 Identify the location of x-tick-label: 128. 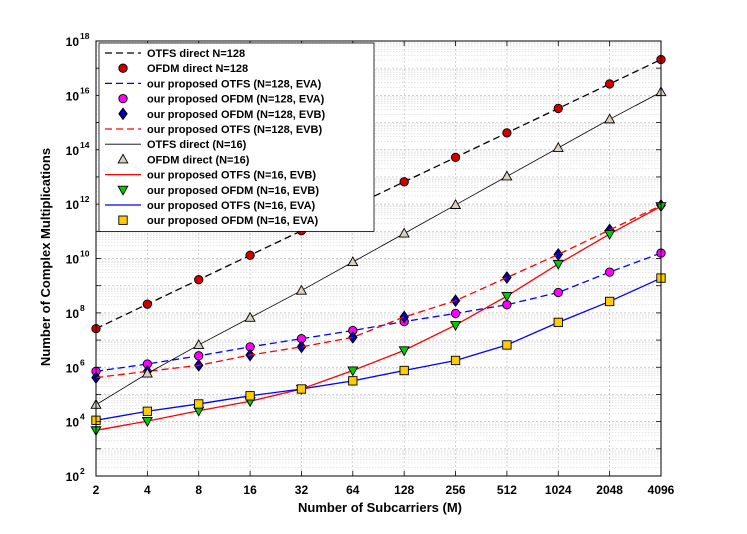
(404, 490).